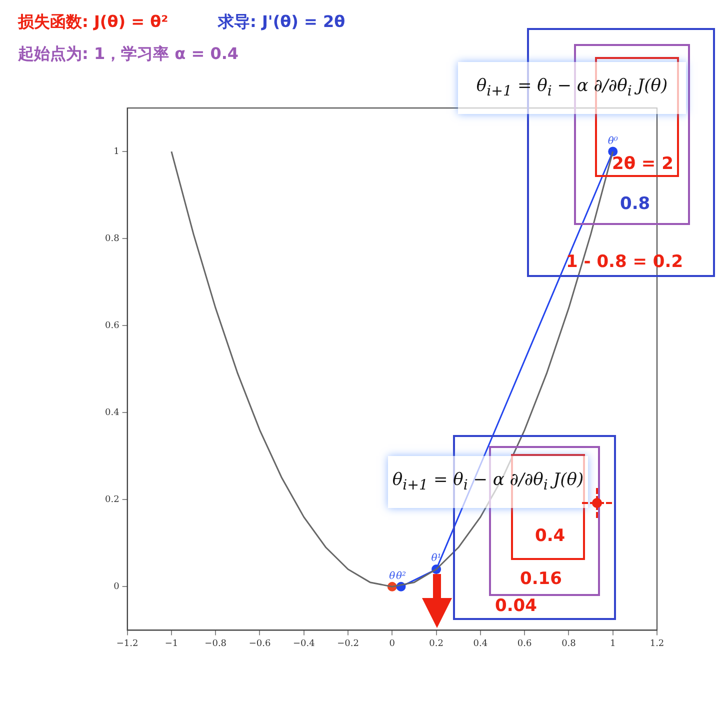 The height and width of the screenshot is (718, 725). What do you see at coordinates (215, 643) in the screenshot?
I see `x-tick-label: −0.8` at bounding box center [215, 643].